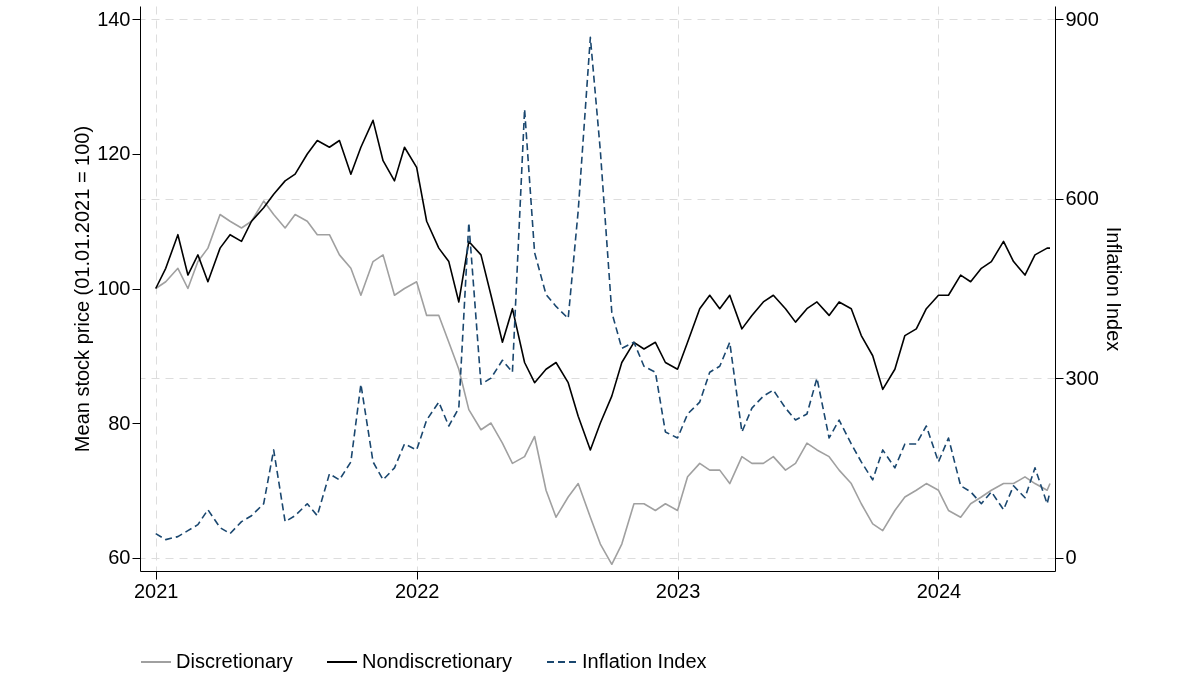  What do you see at coordinates (119, 422) in the screenshot?
I see `y-tick-label: 80` at bounding box center [119, 422].